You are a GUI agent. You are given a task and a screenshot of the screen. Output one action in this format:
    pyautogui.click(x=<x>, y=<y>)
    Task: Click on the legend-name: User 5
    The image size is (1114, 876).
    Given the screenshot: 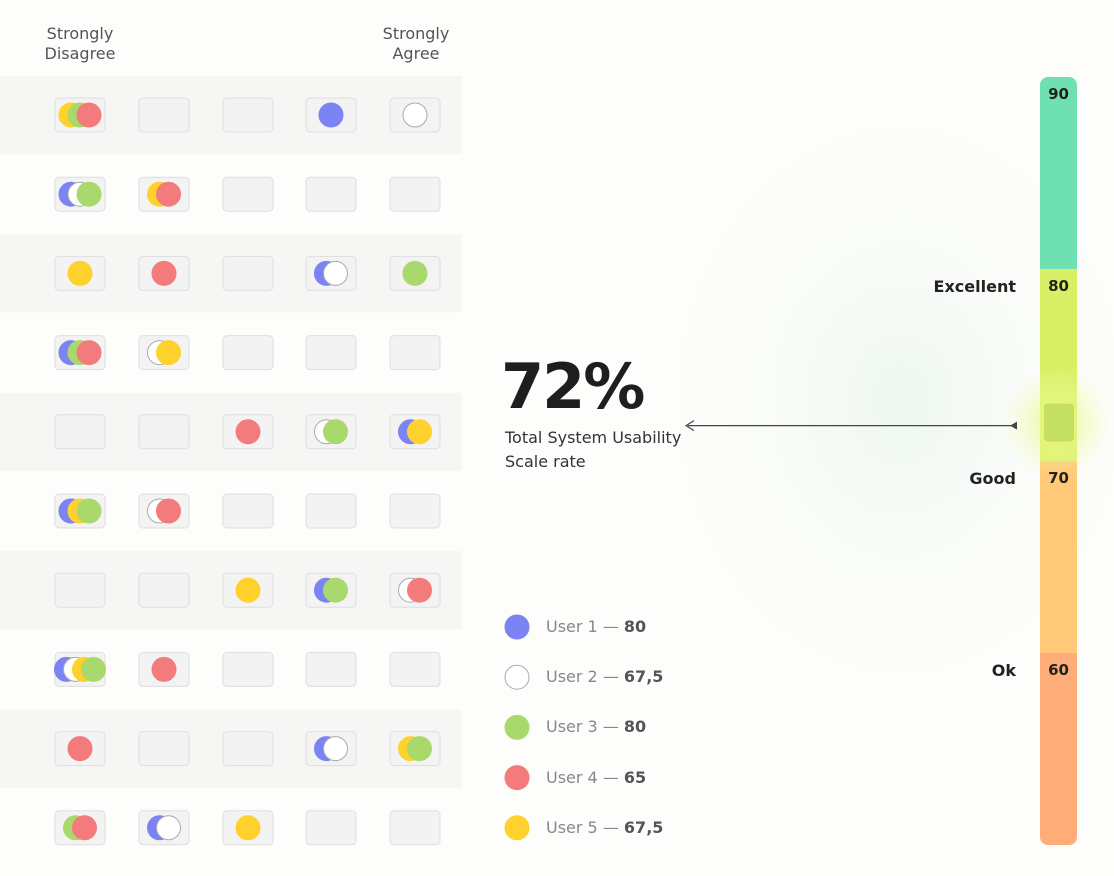 What is the action you would take?
    pyautogui.click(x=572, y=827)
    